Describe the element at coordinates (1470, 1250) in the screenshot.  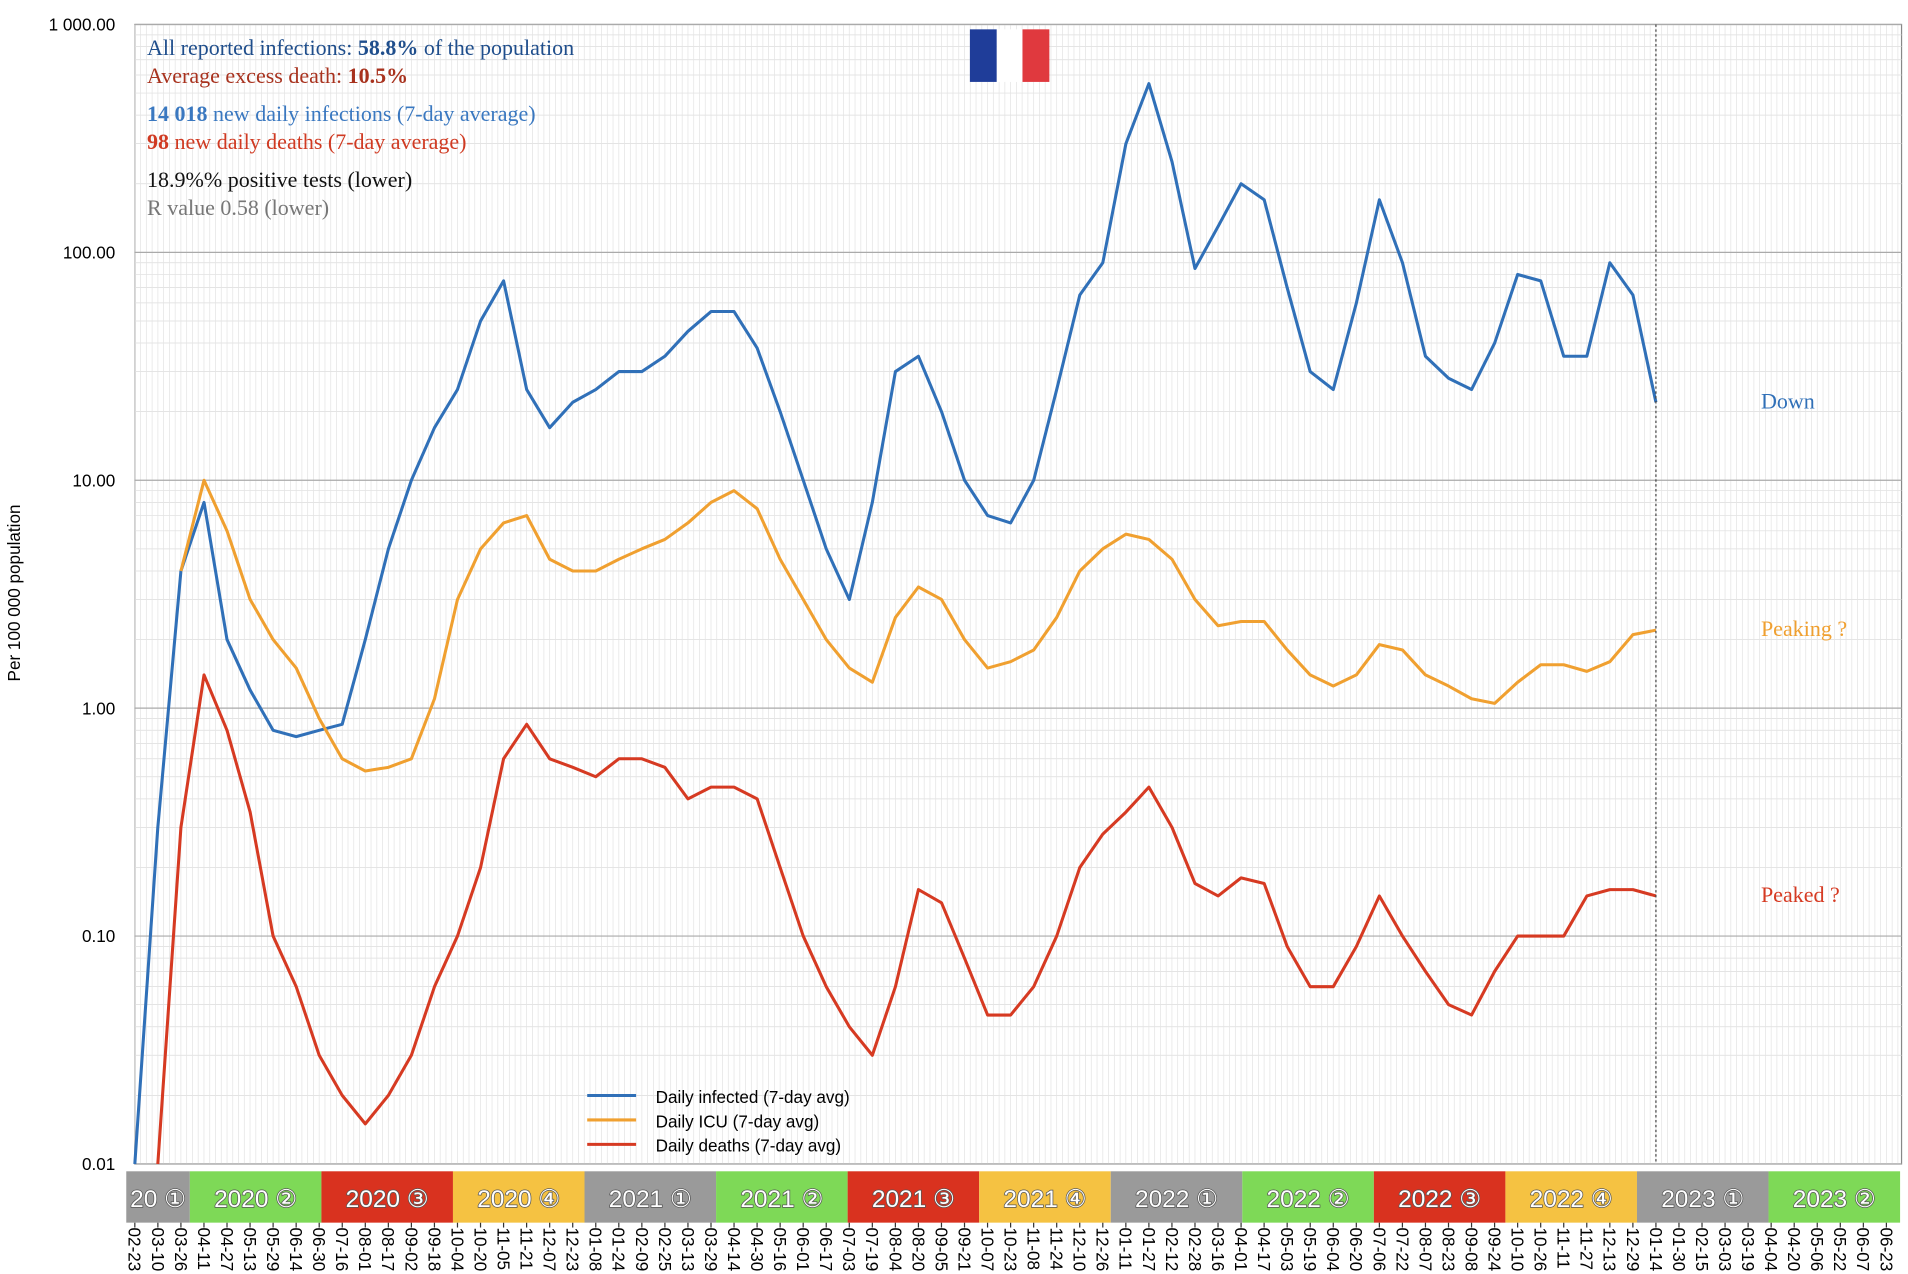
I see `x-tick-label: 09-08` at that location.